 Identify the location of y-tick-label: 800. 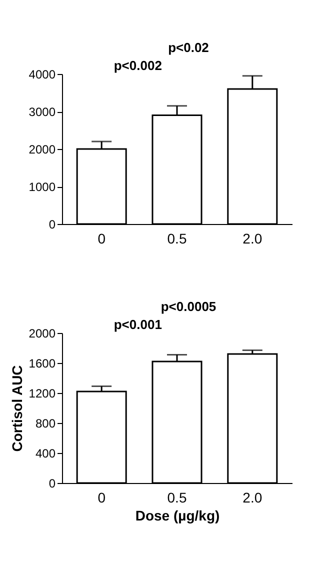
(45, 423).